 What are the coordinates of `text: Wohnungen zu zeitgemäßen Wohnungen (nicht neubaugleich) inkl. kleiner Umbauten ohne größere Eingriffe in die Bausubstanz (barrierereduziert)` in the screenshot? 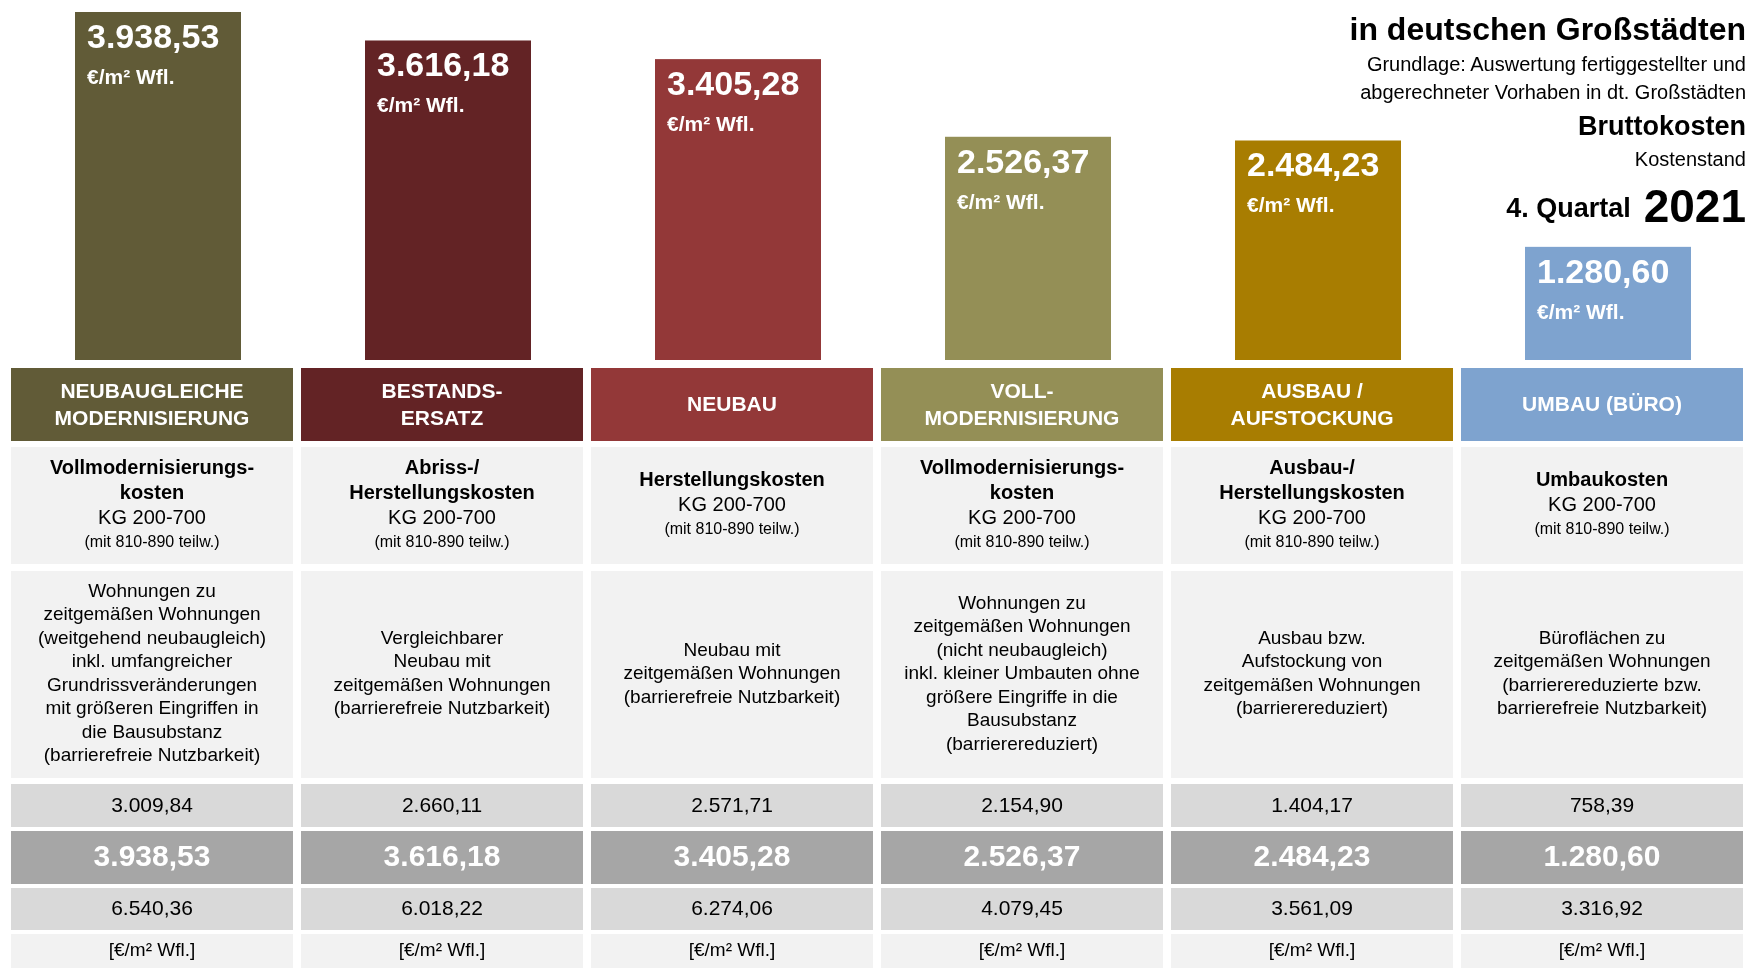 It's located at (1022, 672).